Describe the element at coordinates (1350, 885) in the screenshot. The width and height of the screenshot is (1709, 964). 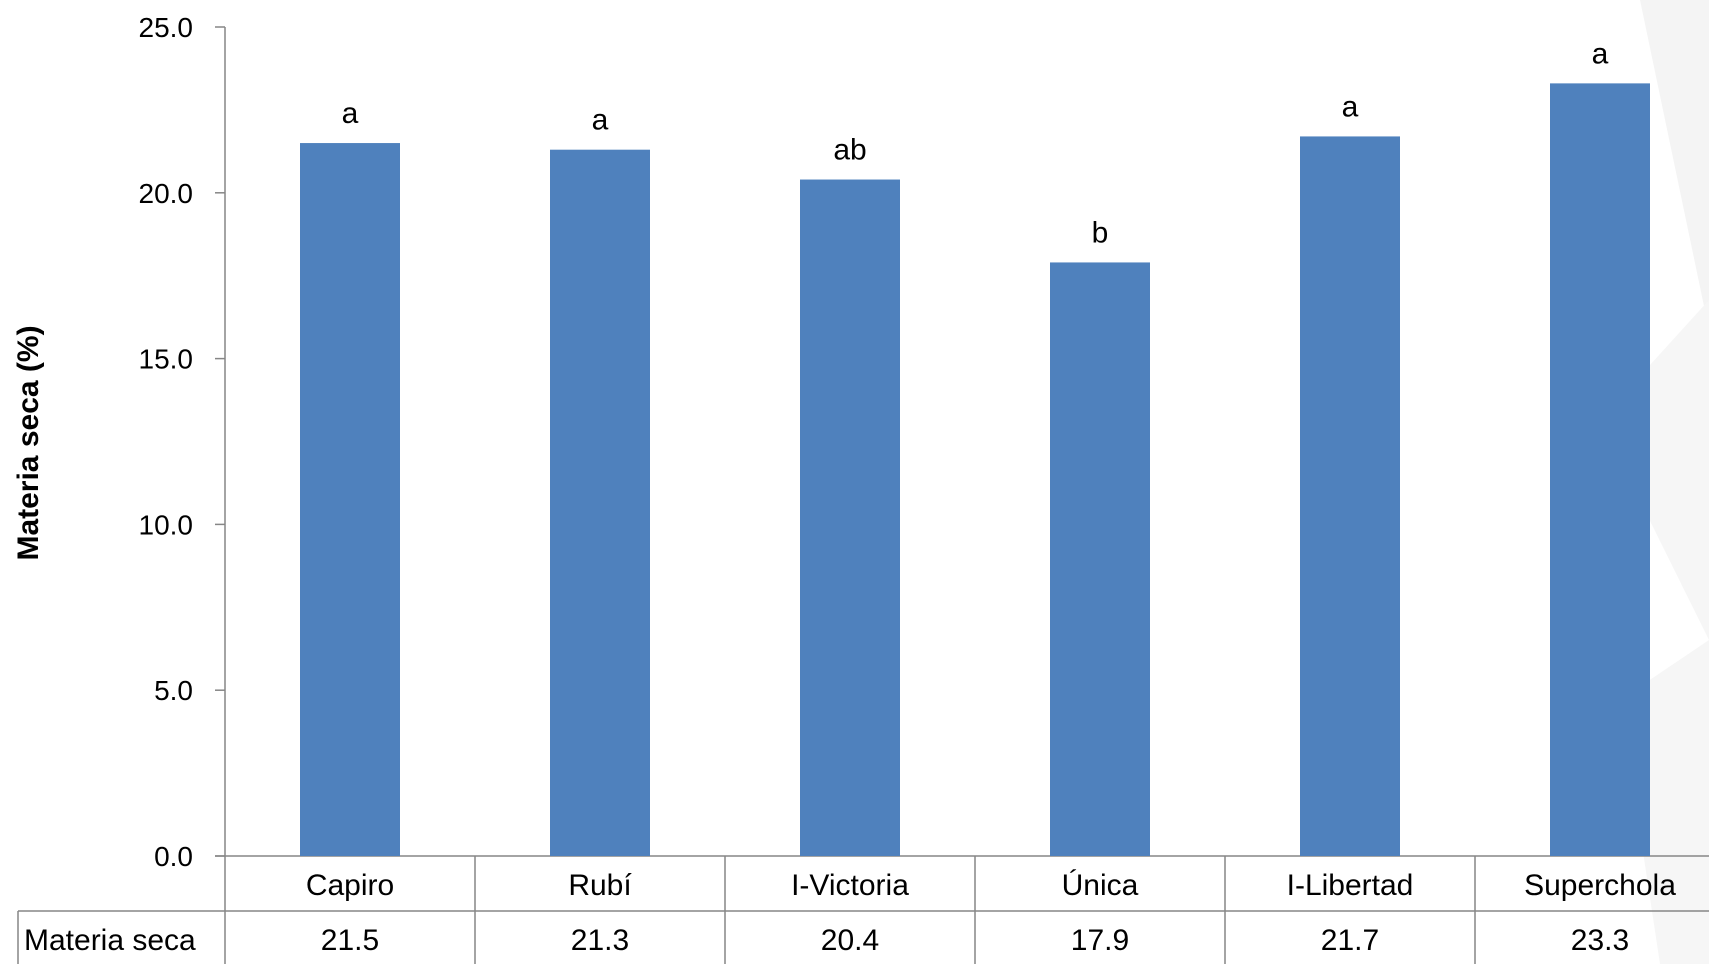
I see `category-label: I-Libertad` at that location.